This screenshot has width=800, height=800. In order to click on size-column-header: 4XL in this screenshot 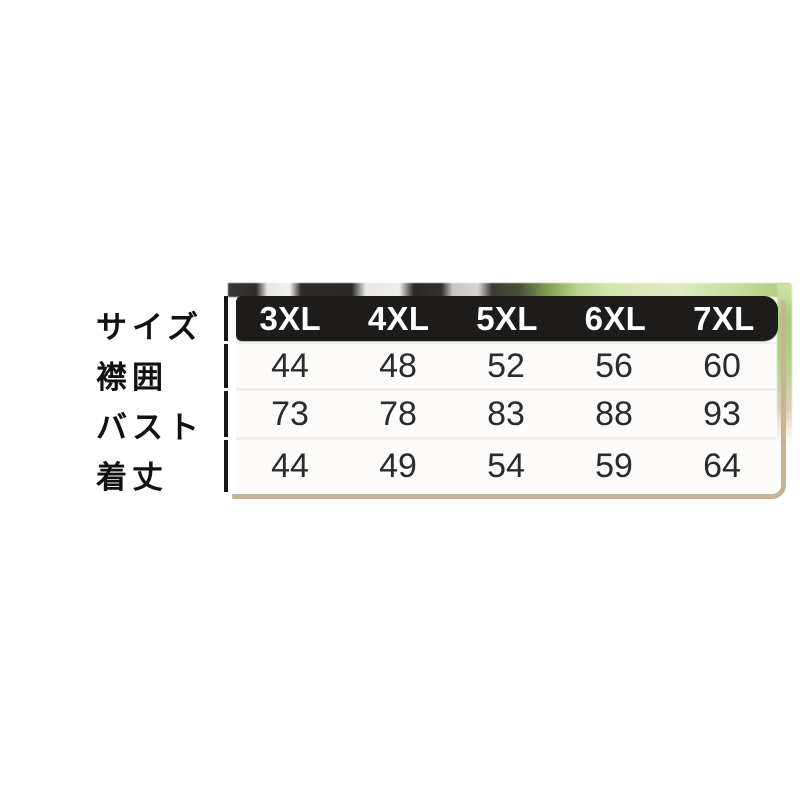, I will do `click(398, 318)`.